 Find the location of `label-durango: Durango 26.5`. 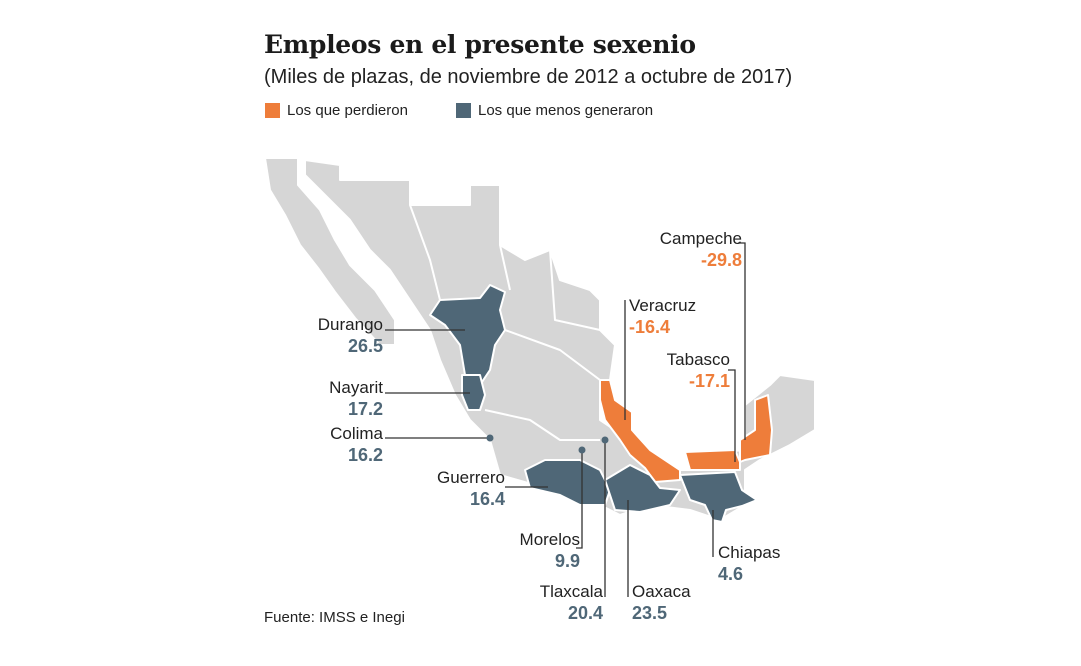

label-durango: Durango 26.5 is located at coordinates (350, 336).